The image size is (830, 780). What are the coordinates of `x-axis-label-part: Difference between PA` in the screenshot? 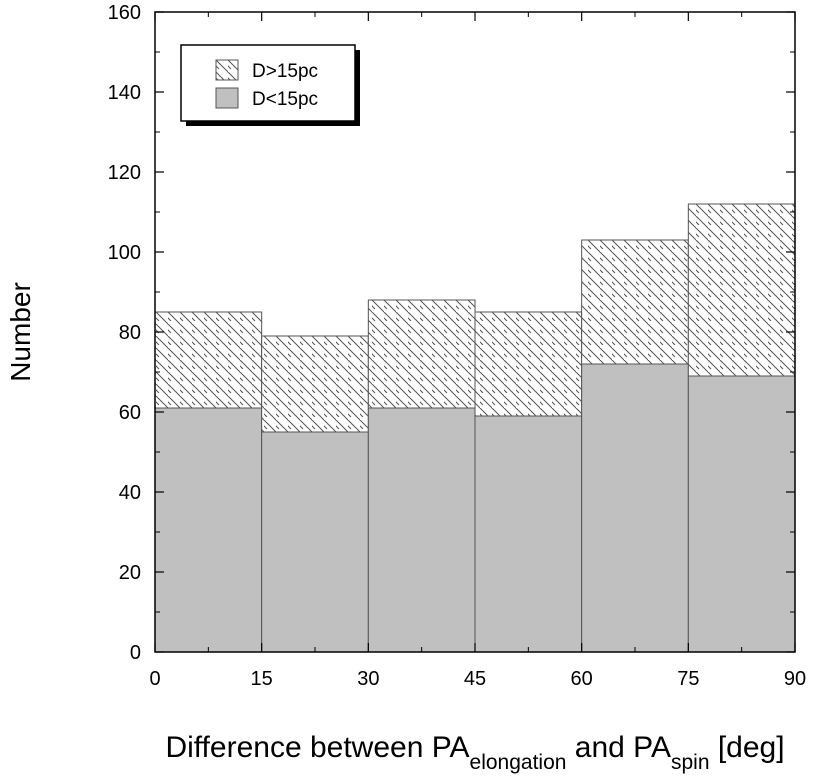 It's located at (317, 747).